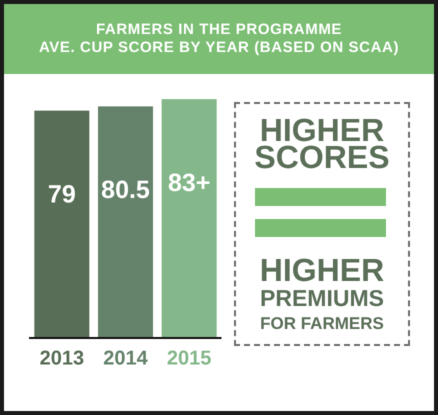 This screenshot has height=415, width=438. I want to click on chart-title: FARMERS IN THE PROGRAMME, so click(219, 29).